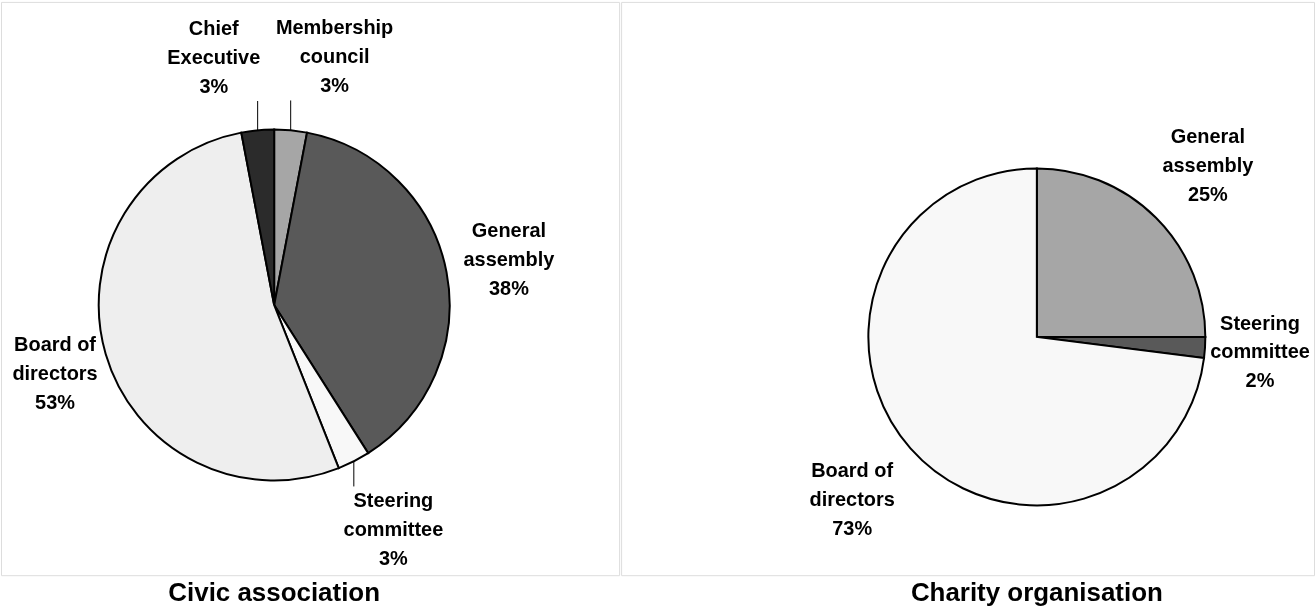 The height and width of the screenshot is (613, 1315). I want to click on slice-label: Membership council, so click(334, 42).